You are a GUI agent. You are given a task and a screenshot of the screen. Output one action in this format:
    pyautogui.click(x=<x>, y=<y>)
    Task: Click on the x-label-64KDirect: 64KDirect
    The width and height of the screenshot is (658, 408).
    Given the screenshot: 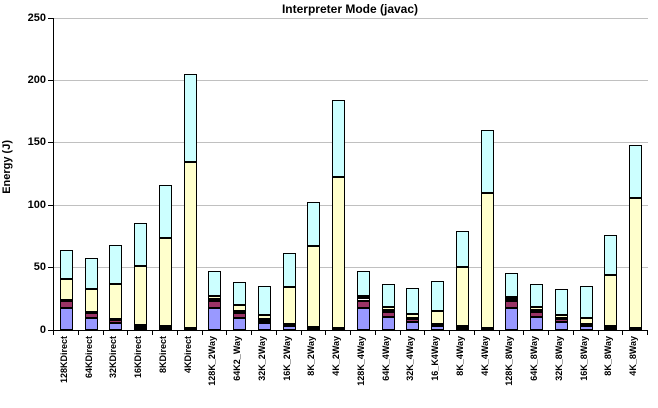 What is the action you would take?
    pyautogui.click(x=88, y=357)
    